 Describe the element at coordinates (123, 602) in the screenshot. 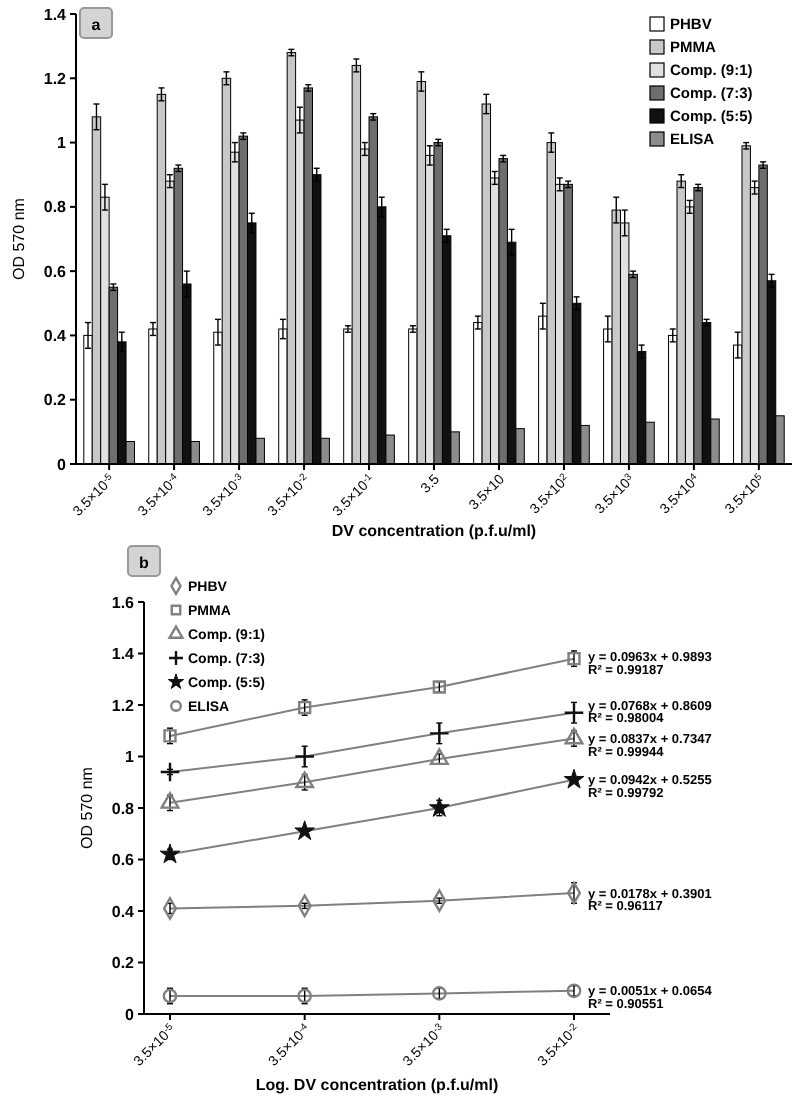

I see `y-tick-label: 1.6` at that location.